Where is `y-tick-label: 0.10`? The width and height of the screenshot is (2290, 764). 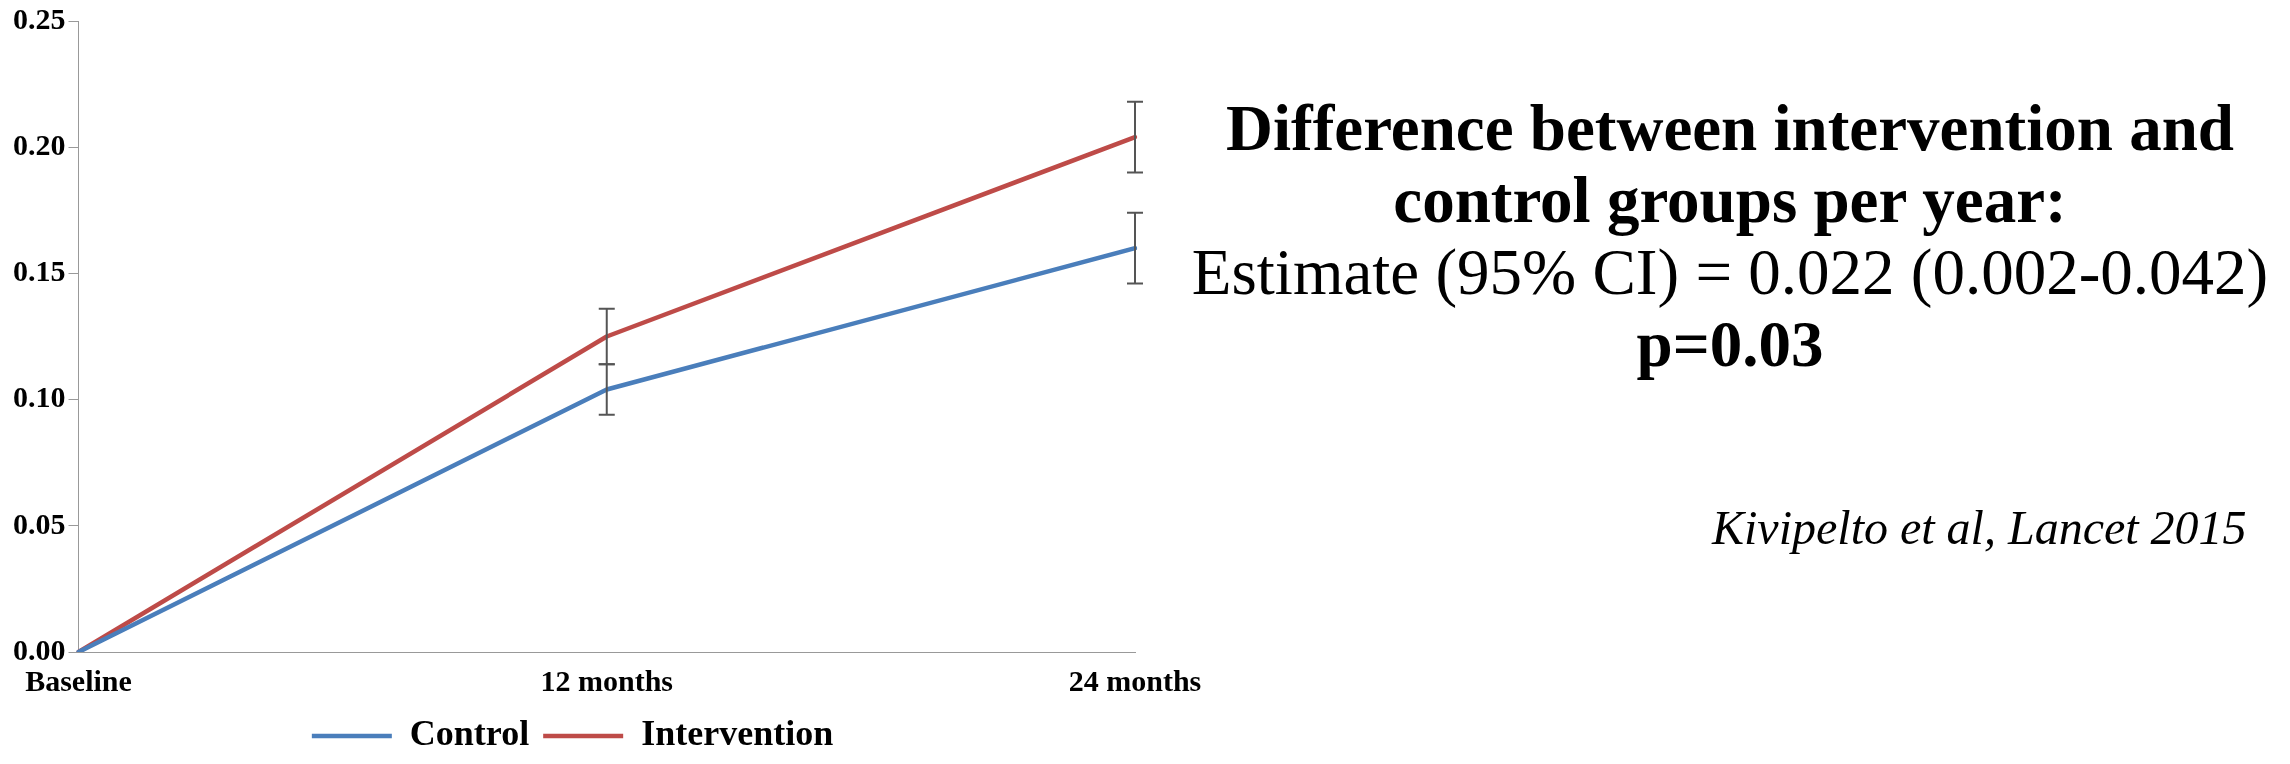
y-tick-label: 0.10 is located at coordinates (39, 397).